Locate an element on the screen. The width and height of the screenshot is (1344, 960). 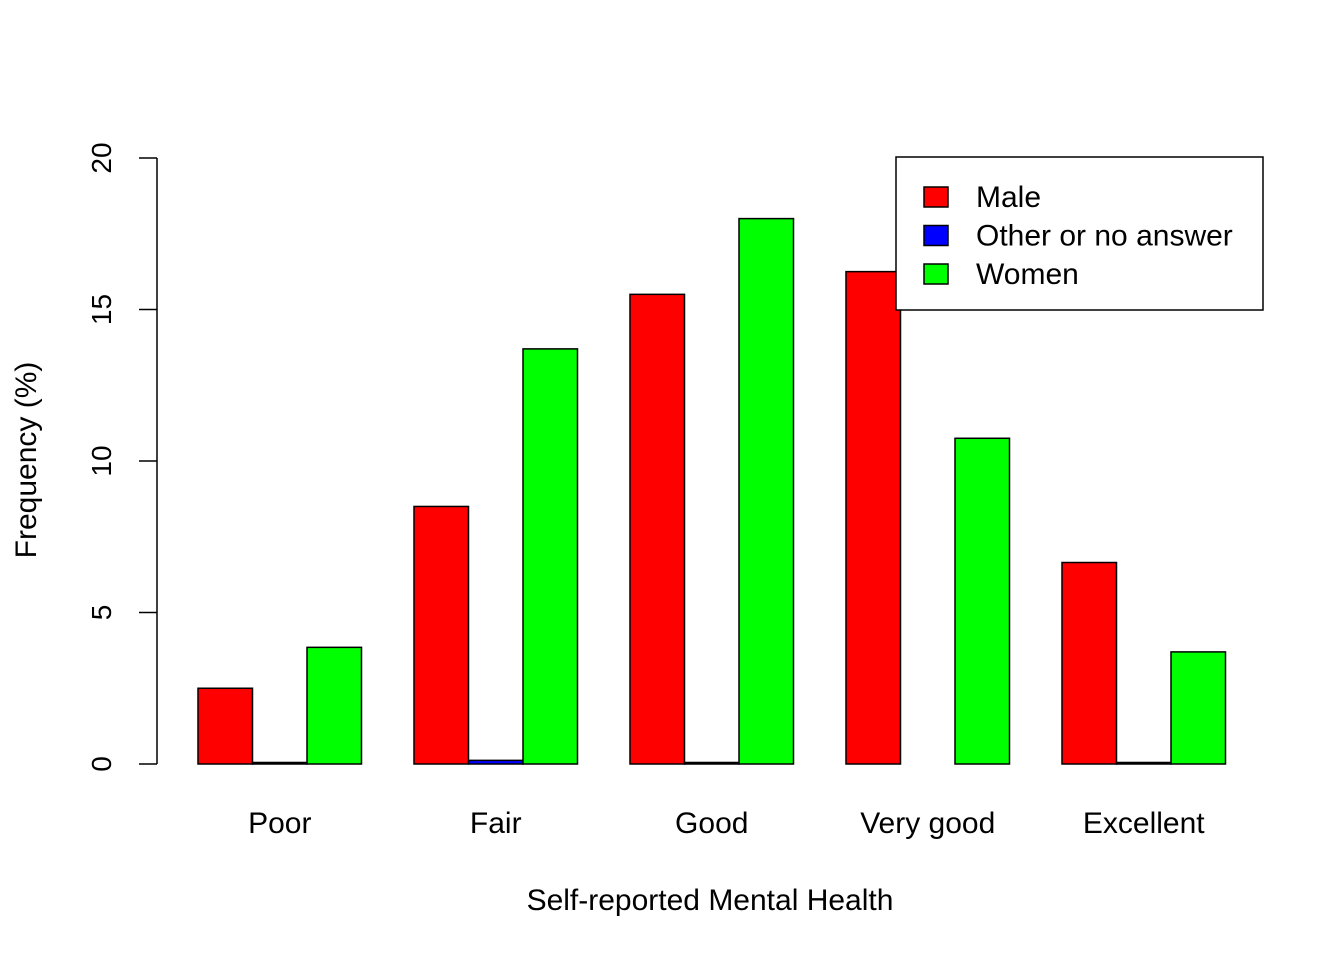
bar-women-poor is located at coordinates (334, 705).